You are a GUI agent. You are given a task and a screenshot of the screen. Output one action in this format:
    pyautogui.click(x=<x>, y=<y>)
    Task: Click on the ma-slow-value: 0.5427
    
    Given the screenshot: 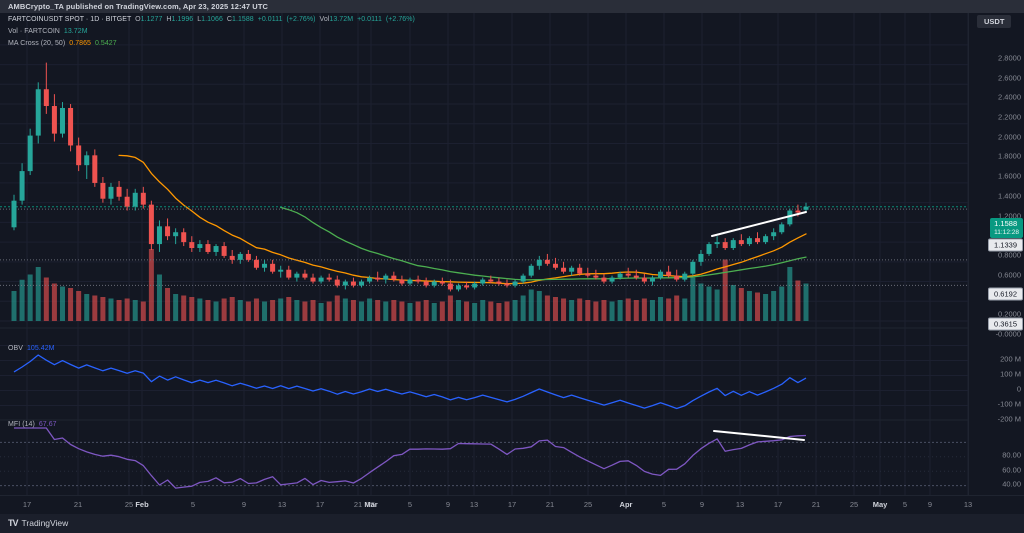 What is the action you would take?
    pyautogui.click(x=105, y=43)
    